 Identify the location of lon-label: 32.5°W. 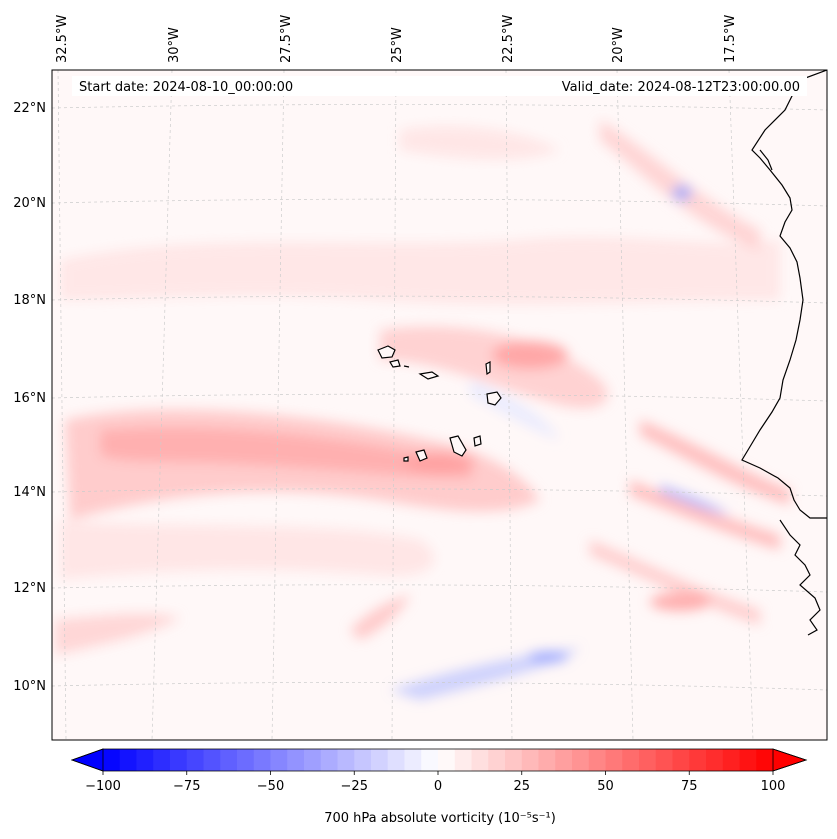
(62, 39).